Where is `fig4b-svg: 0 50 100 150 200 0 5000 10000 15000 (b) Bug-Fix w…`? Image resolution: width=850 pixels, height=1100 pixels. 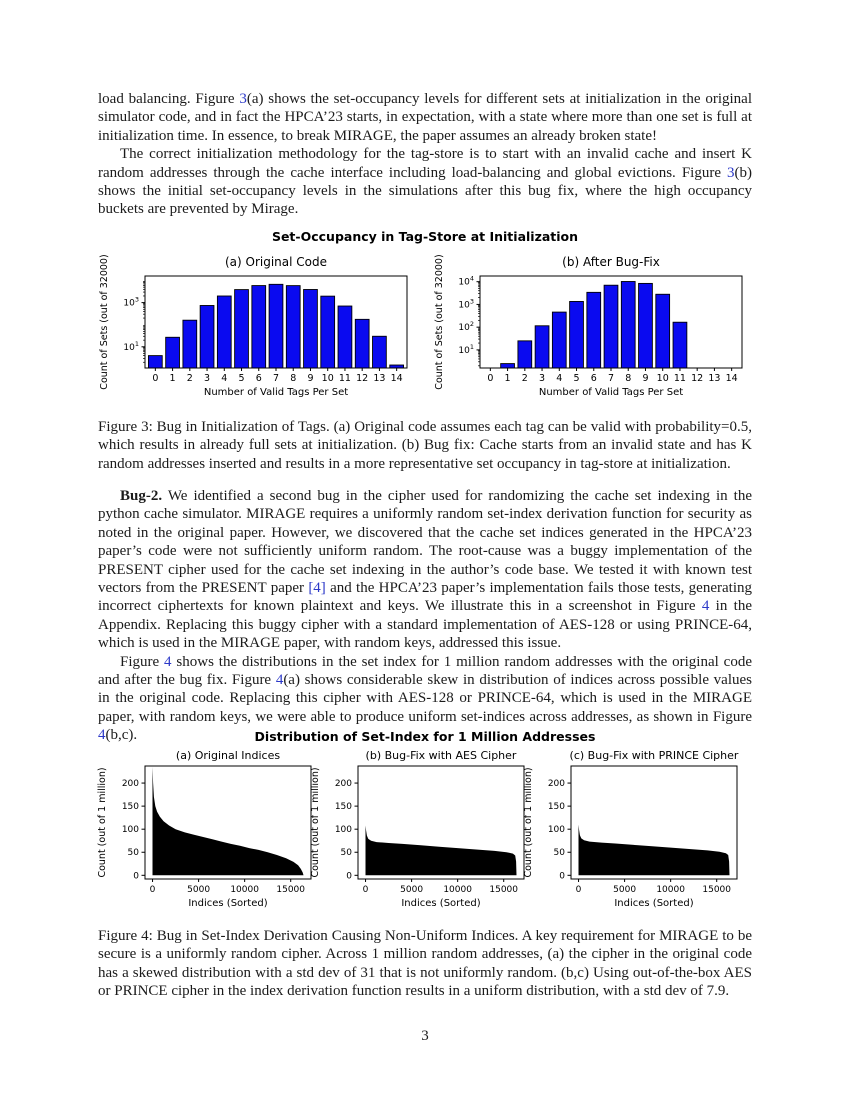
fig4b-svg: 0 50 100 150 200 0 5000 10000 15000 (b) Bug-Fix w… is located at coordinates (417, 829).